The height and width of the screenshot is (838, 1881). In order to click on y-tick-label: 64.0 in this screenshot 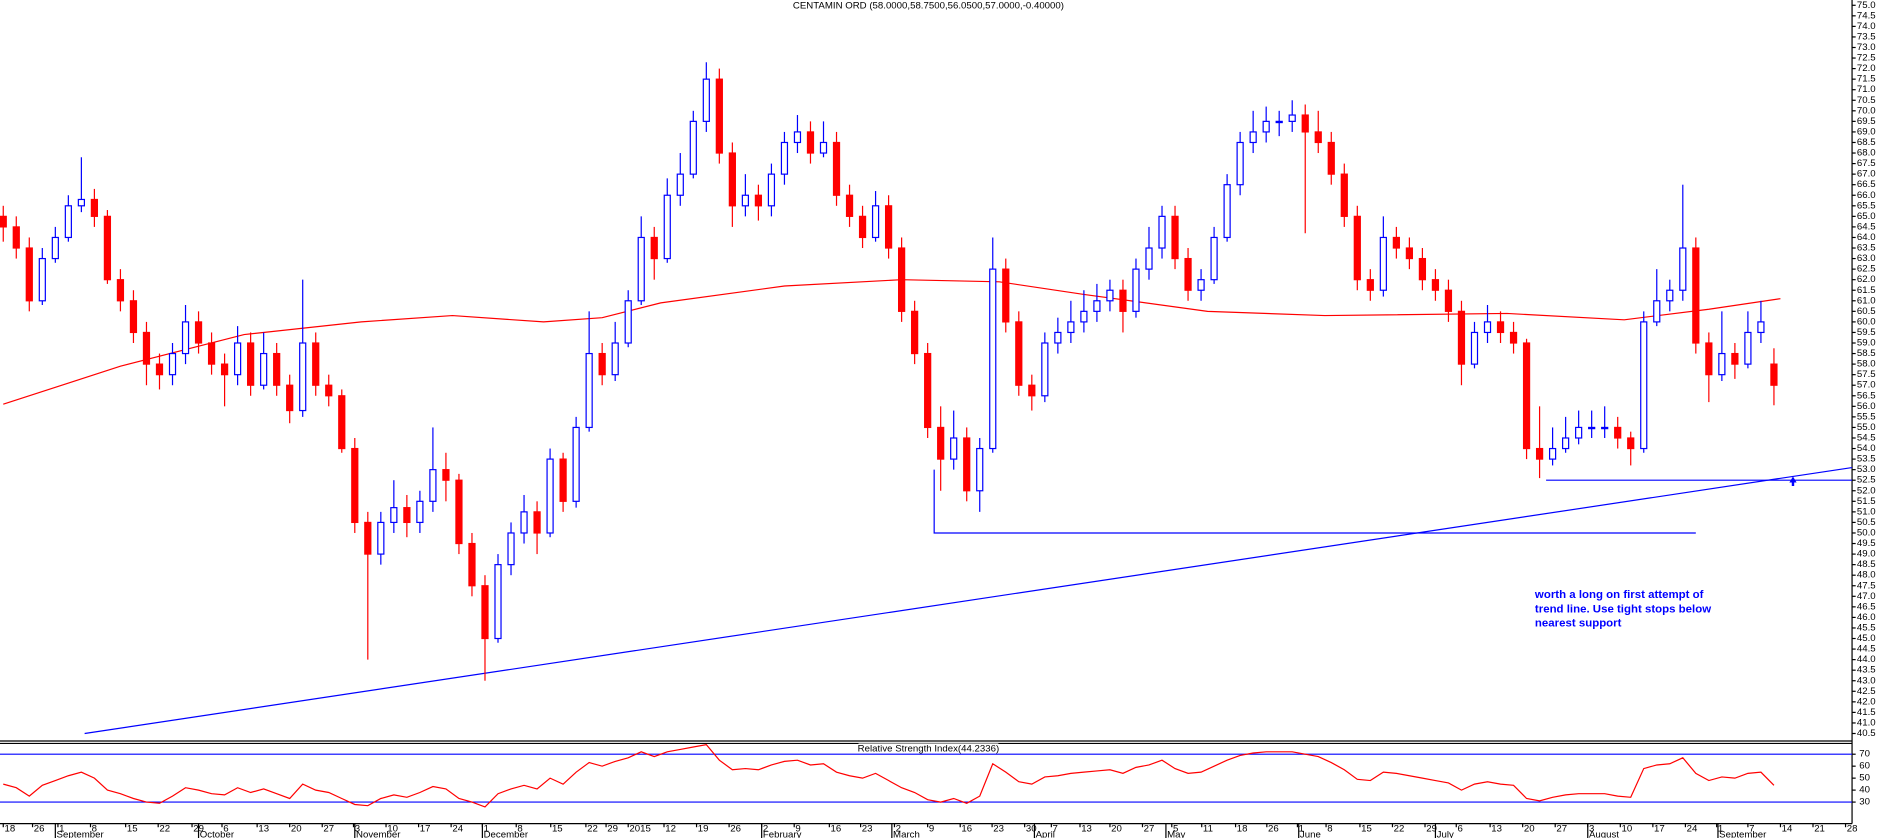, I will do `click(1866, 237)`.